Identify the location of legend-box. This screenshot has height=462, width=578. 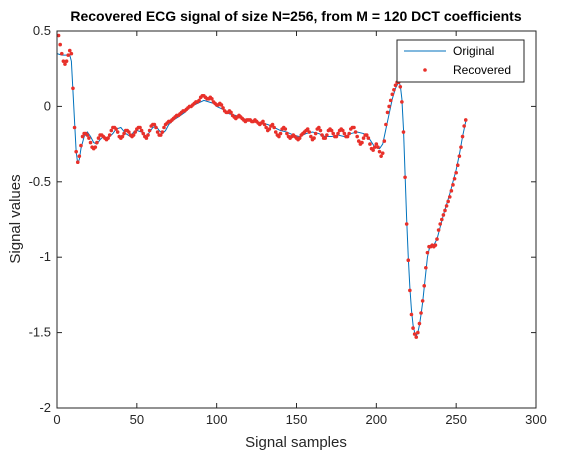
(460, 61).